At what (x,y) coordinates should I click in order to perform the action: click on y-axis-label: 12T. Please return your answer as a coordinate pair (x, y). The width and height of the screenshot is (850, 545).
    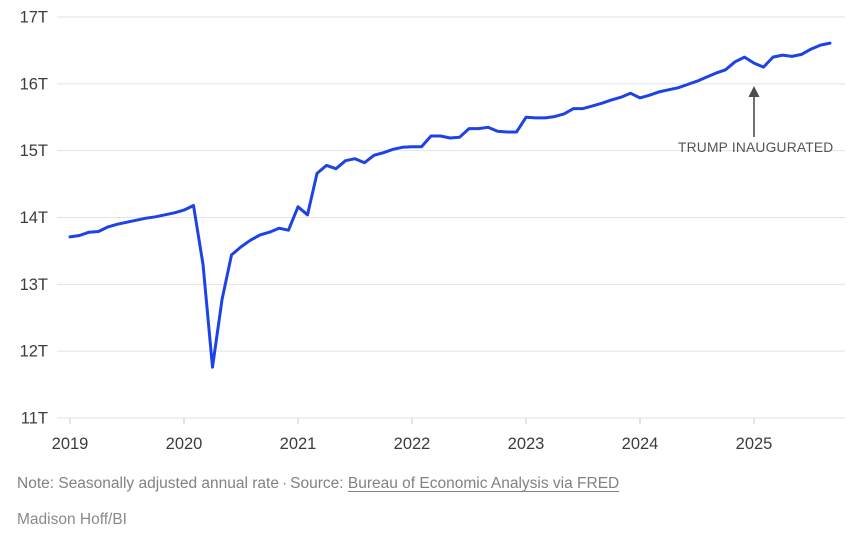
    Looking at the image, I should click on (34, 352).